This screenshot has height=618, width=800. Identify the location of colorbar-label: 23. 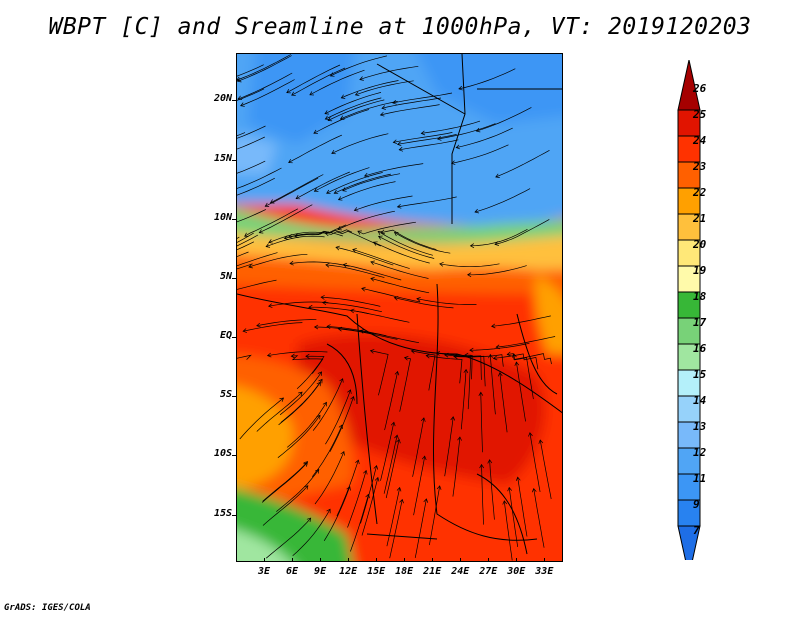
(700, 166).